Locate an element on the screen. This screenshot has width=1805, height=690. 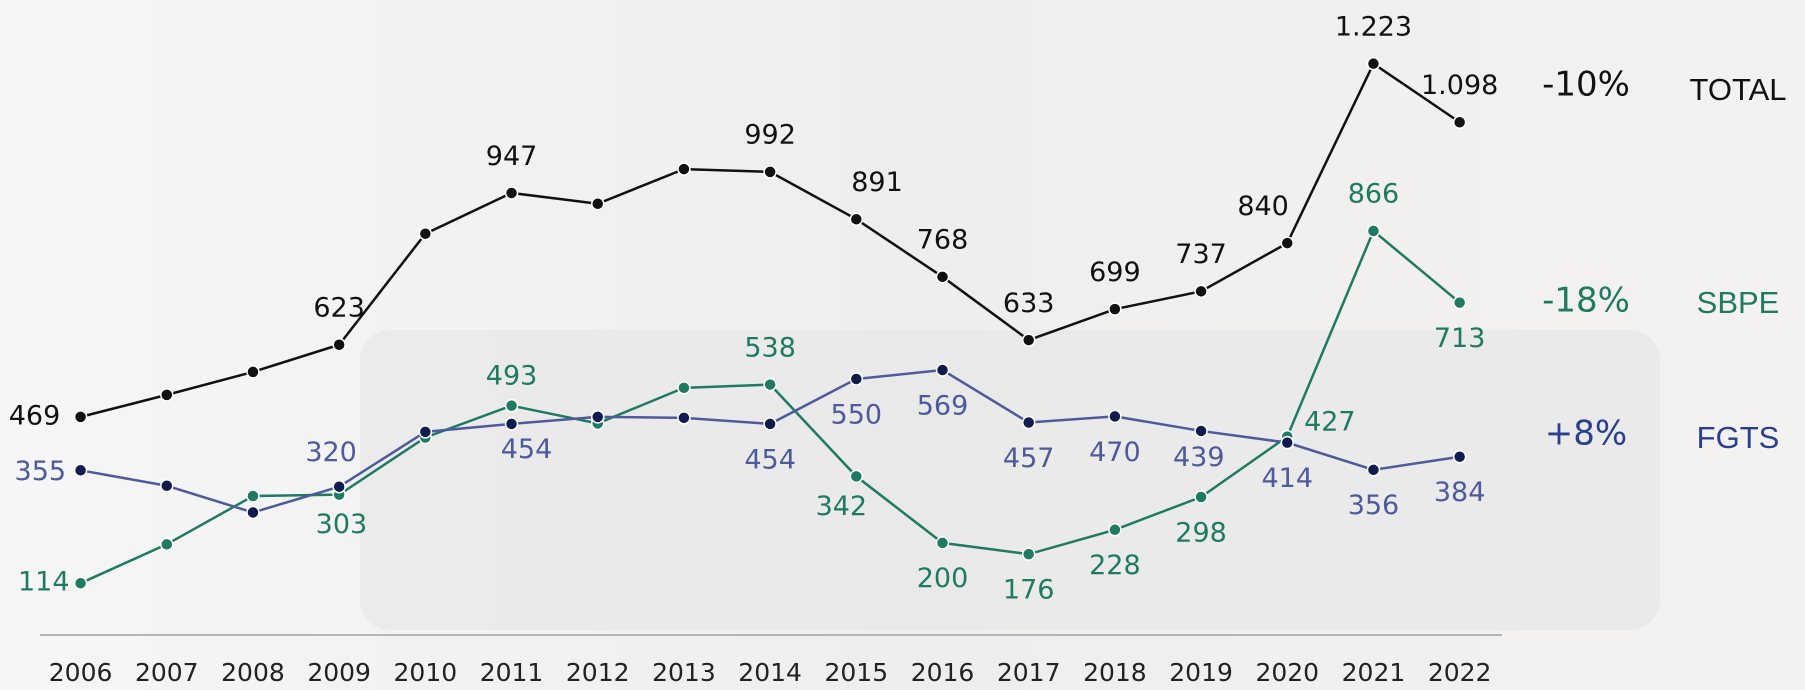
data-label: 493 is located at coordinates (512, 375).